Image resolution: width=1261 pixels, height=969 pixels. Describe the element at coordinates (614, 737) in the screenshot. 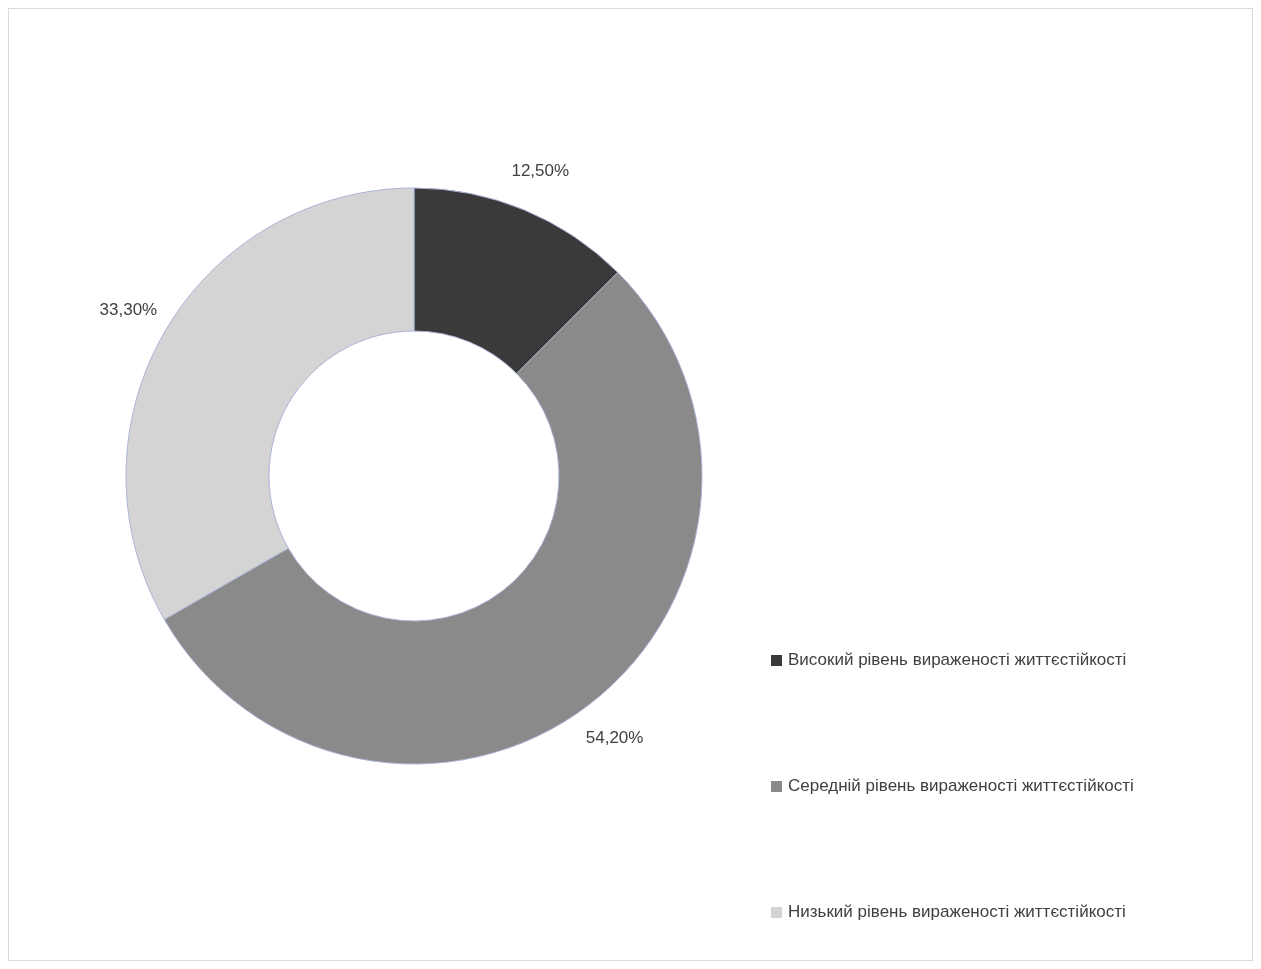

I see `data-label: 54,20%` at that location.